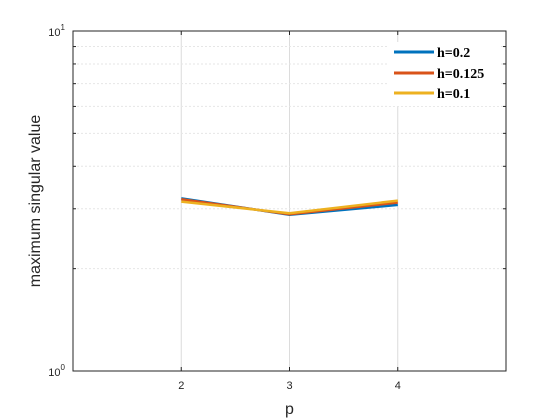  What do you see at coordinates (181, 386) in the screenshot?
I see `x-tick-label-0: 2` at bounding box center [181, 386].